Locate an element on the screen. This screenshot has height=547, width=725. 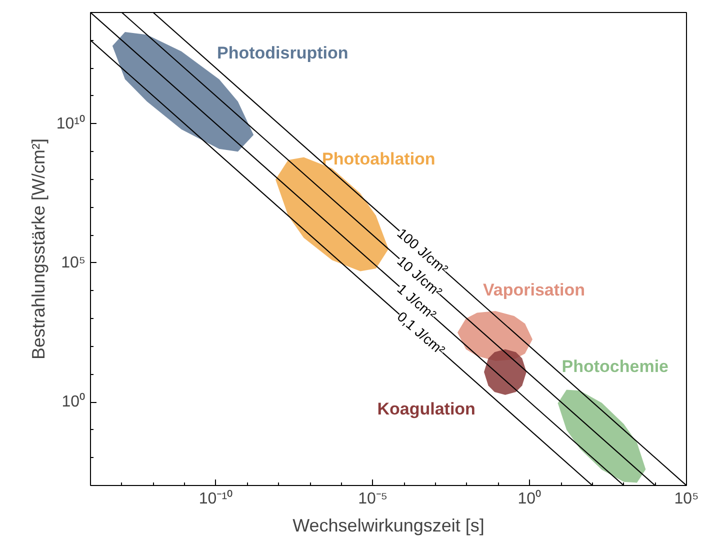
series-label: Photoablation is located at coordinates (379, 159).